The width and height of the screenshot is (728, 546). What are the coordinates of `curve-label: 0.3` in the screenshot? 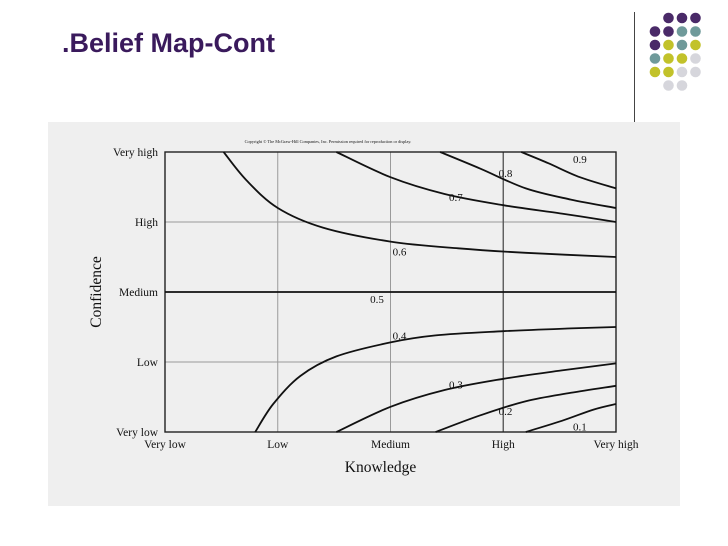 It's located at (456, 385).